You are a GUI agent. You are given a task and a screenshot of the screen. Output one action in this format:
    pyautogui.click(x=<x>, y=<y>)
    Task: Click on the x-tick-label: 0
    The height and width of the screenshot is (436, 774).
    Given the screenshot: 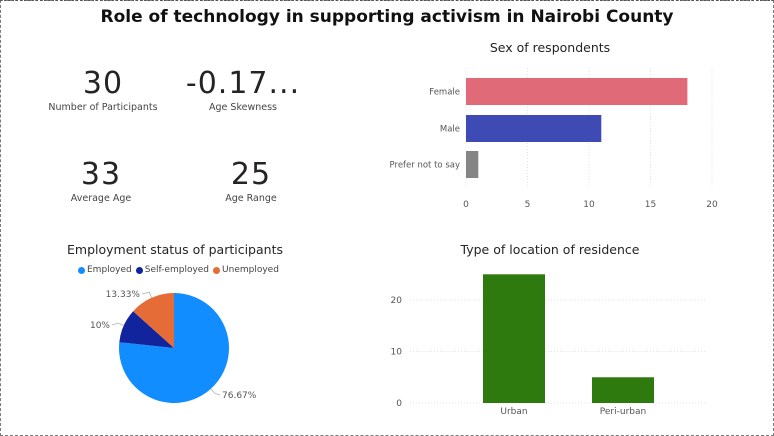 What is the action you would take?
    pyautogui.click(x=466, y=205)
    